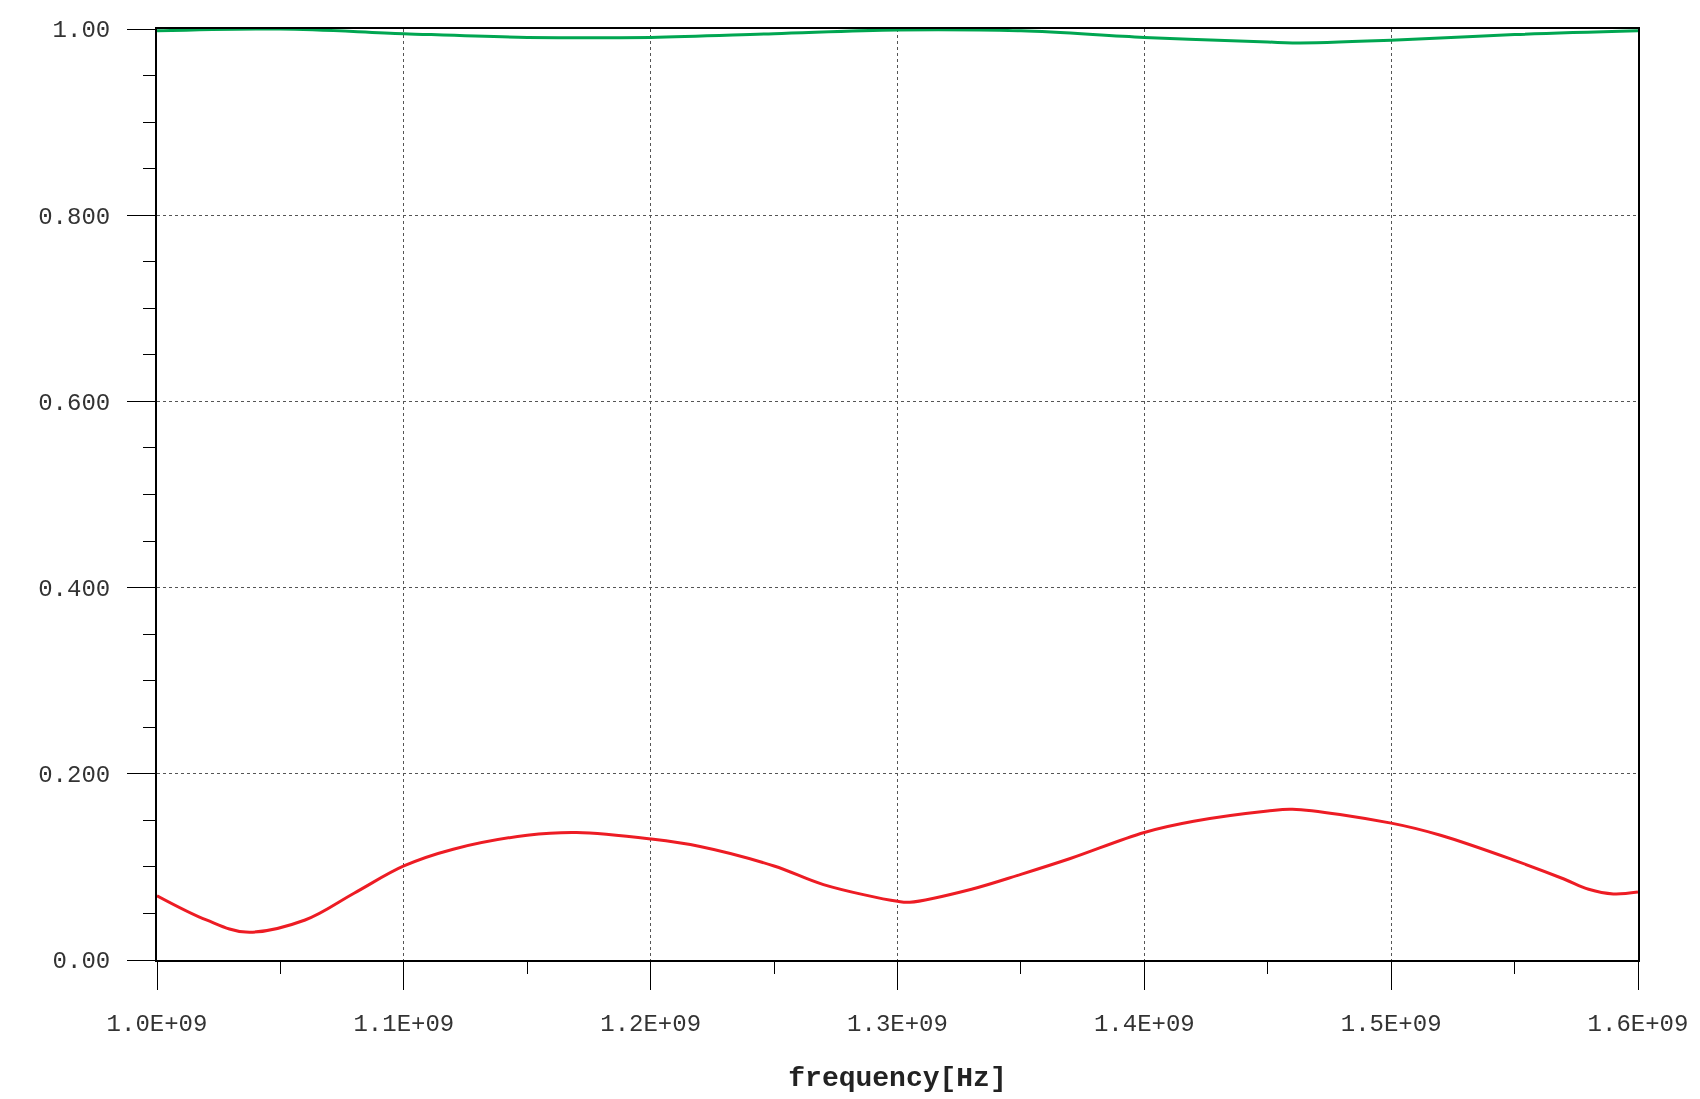 The image size is (1700, 1099). What do you see at coordinates (404, 1024) in the screenshot?
I see `x-tick-label: 1.1E+09` at bounding box center [404, 1024].